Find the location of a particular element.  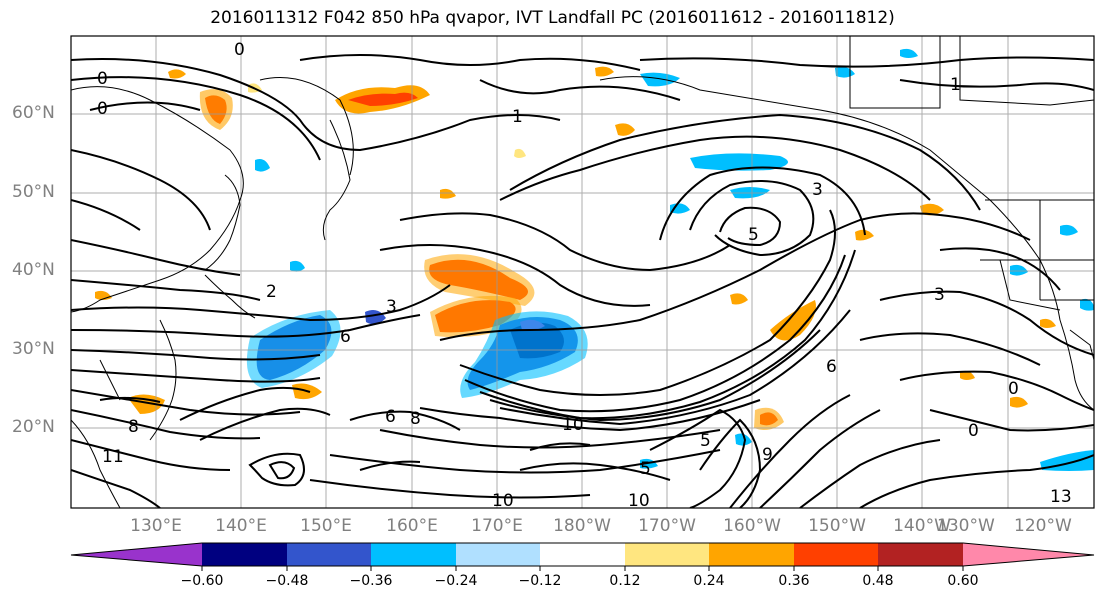

colorbar-tick-label: −0.60 is located at coordinates (202, 581).